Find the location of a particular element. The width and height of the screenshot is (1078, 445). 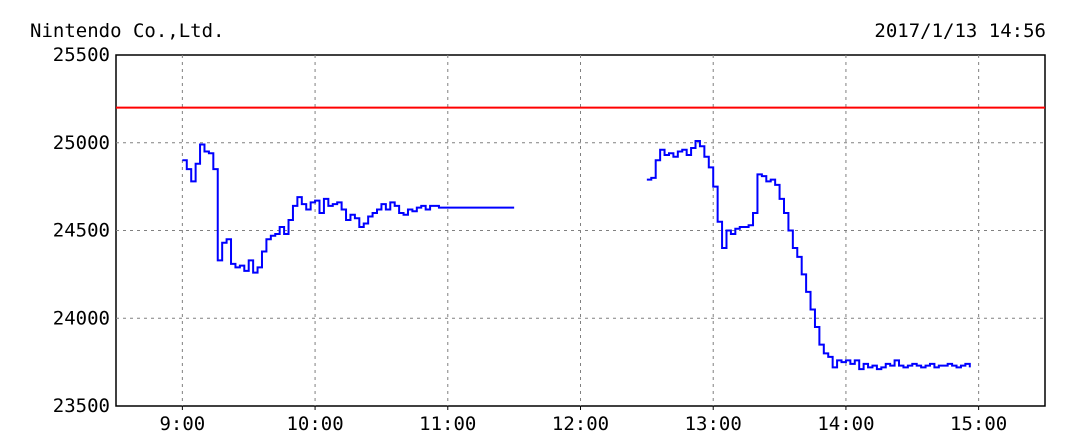

y-axis: 25500 25000 24500 24000 23500 is located at coordinates (81, 230).